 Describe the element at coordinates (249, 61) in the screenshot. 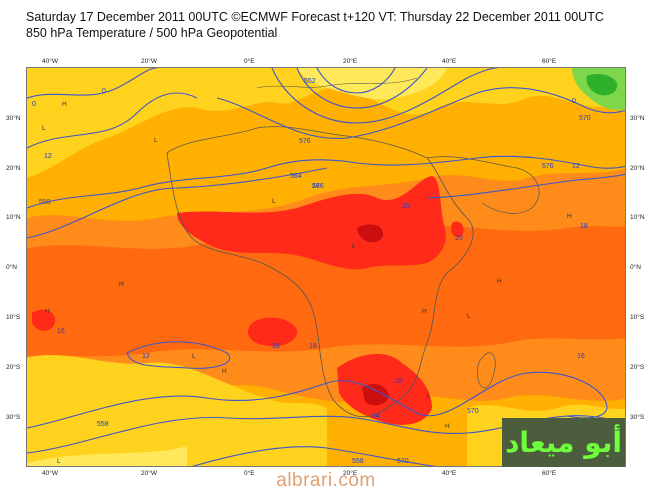

I see `lon-tick-top: 0°E` at that location.